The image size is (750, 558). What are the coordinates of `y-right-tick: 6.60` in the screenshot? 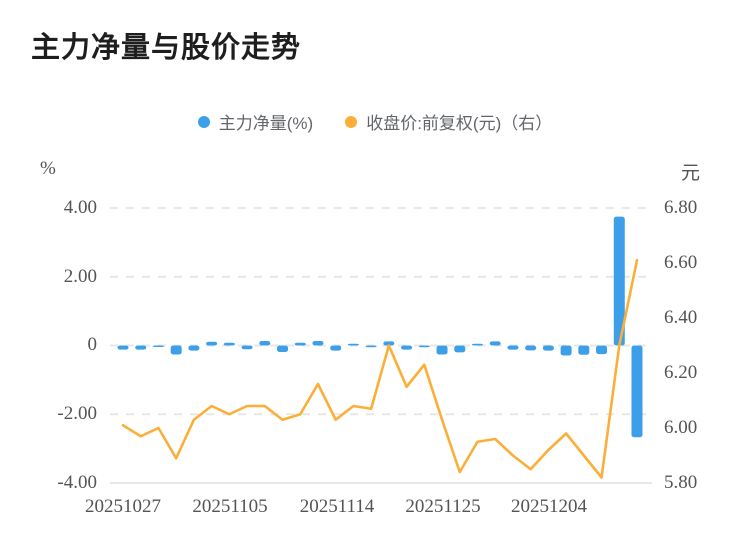 It's located at (681, 262).